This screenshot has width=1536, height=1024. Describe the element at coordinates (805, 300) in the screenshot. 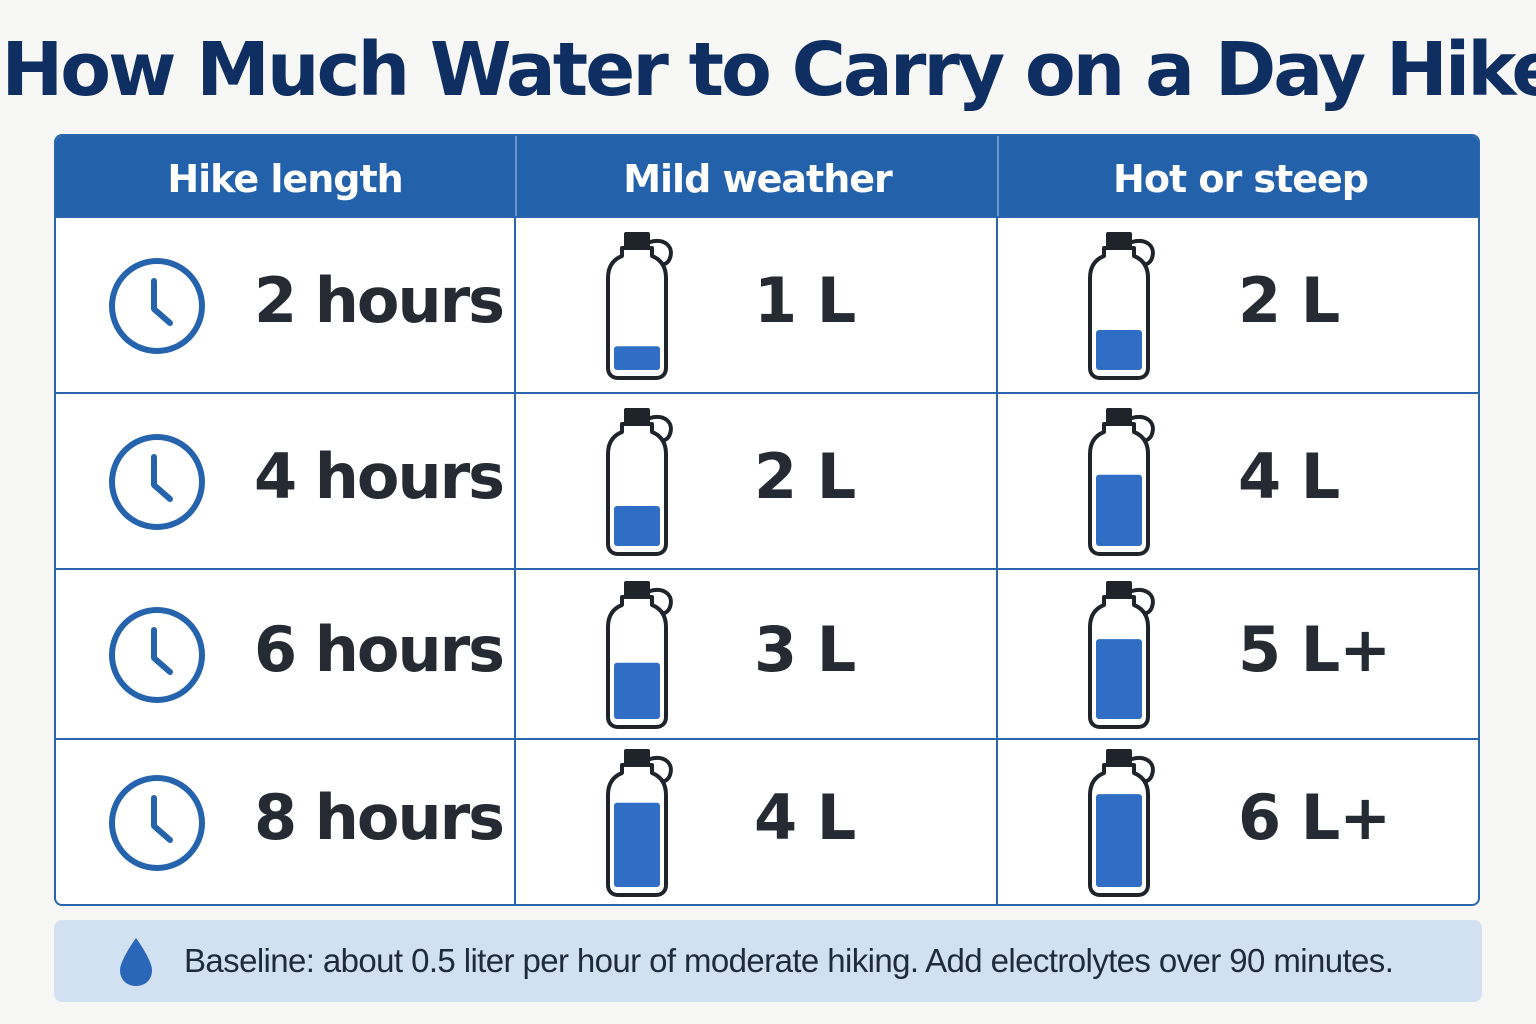

I see `mild-weather-value: 1 L` at that location.